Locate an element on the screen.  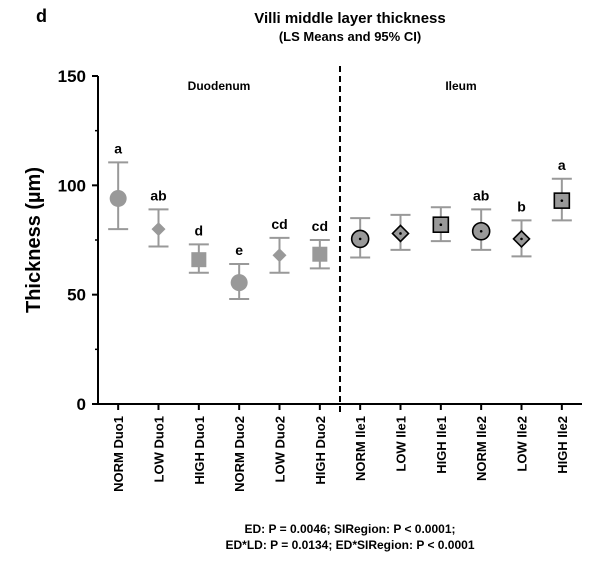
x-tick-label: HIGH Ile1 is located at coordinates (441, 445).